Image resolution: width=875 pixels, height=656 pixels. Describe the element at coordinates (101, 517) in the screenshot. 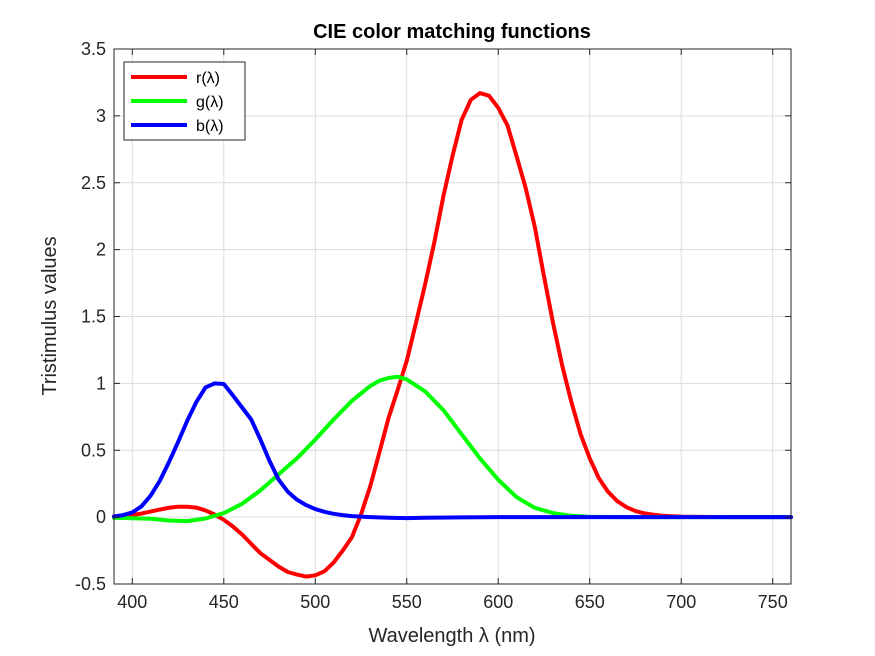

I see `y-tick-label: 0` at that location.